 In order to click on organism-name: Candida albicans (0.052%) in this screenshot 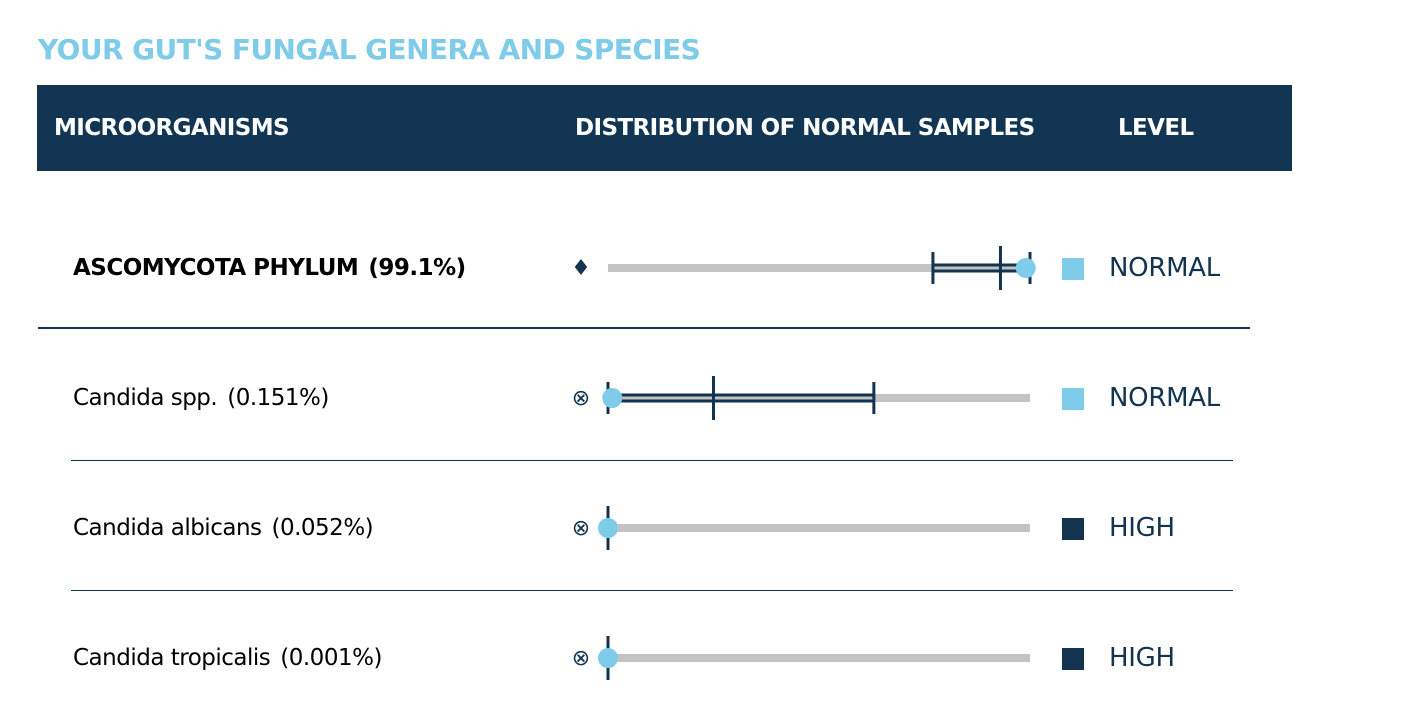, I will do `click(223, 528)`.